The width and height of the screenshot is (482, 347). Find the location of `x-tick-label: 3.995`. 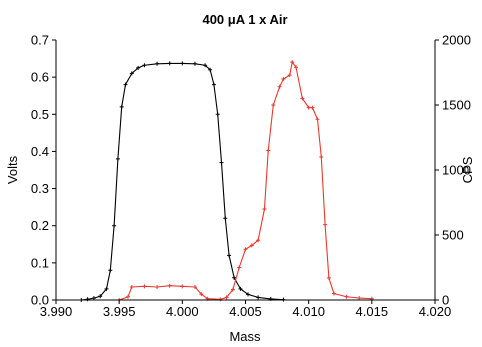

x-tick-label: 3.995 is located at coordinates (119, 311).